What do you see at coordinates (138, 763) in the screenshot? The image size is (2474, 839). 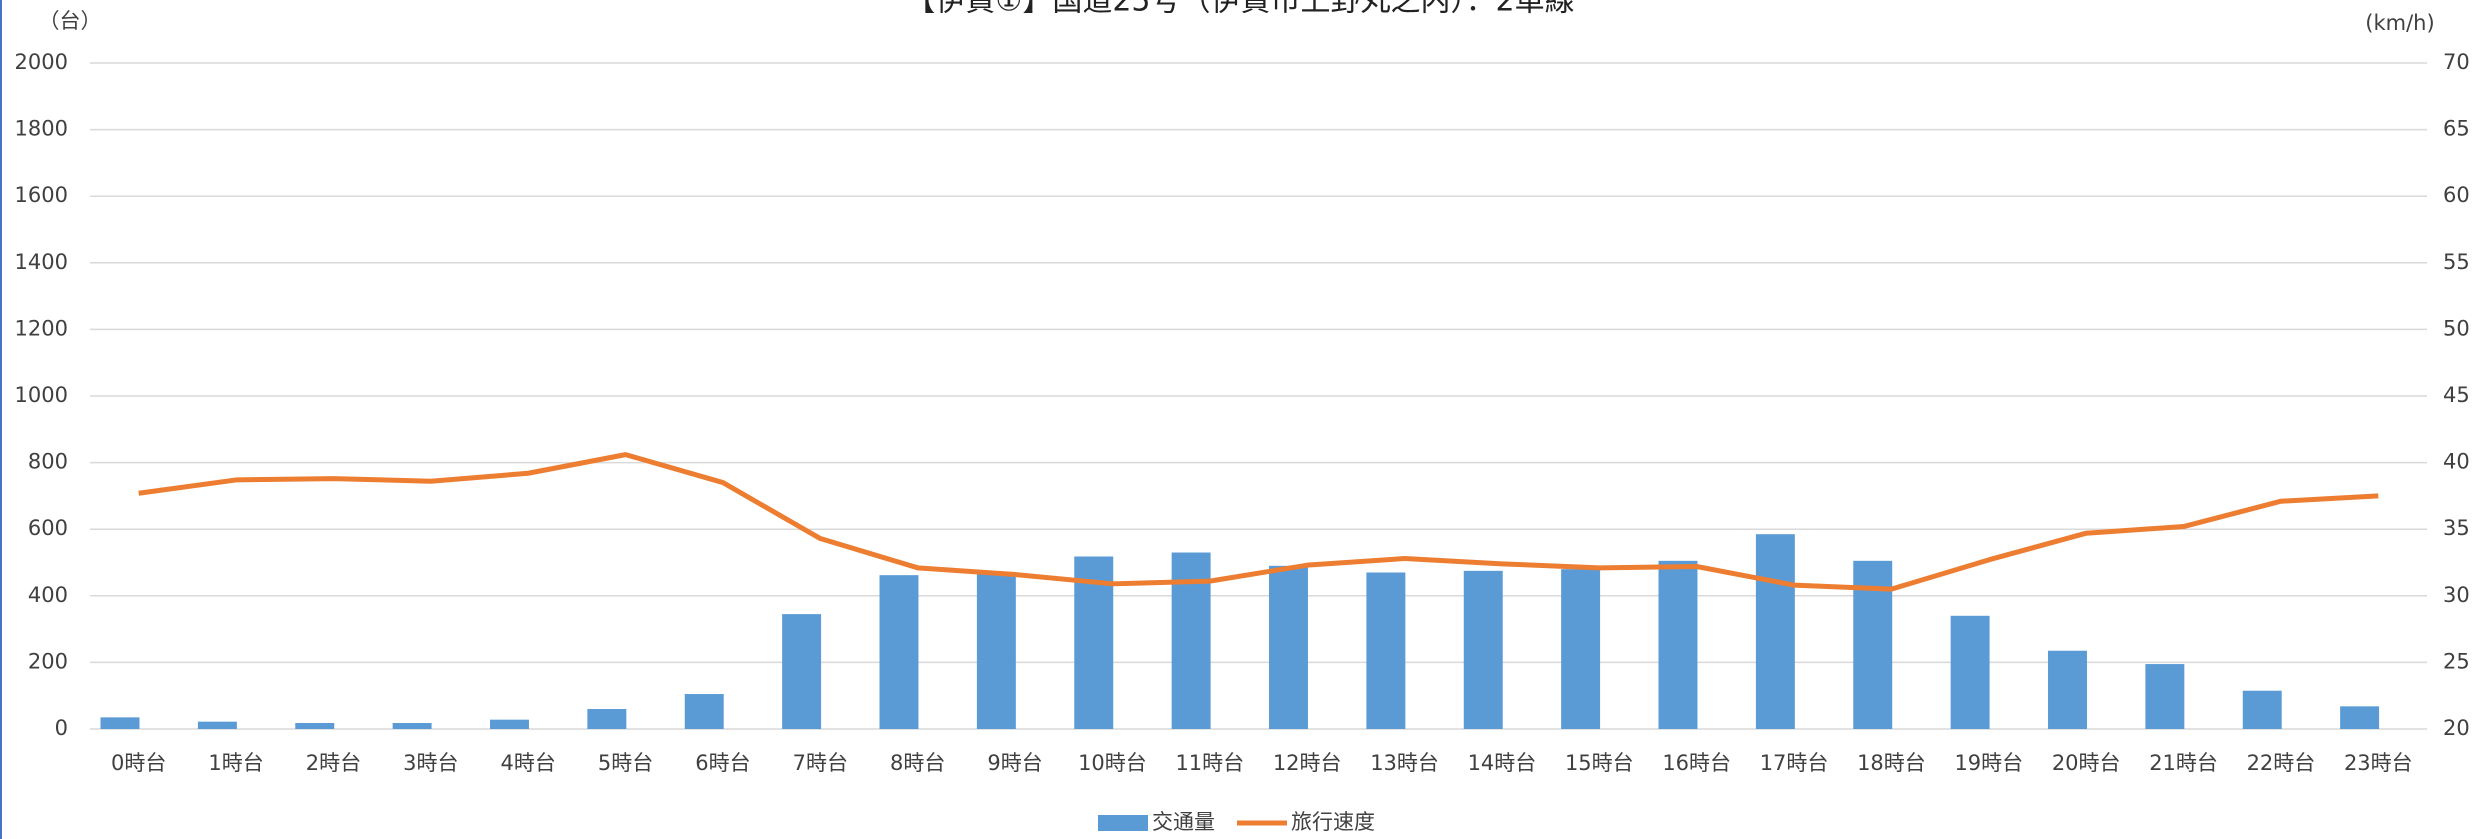 I see `x-tick-label: 0時台` at bounding box center [138, 763].